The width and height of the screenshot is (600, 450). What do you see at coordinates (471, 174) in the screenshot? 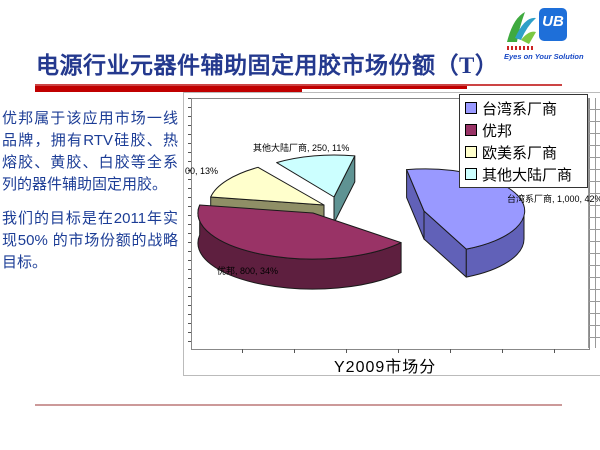
I see `legend-swatch-qita` at bounding box center [471, 174].